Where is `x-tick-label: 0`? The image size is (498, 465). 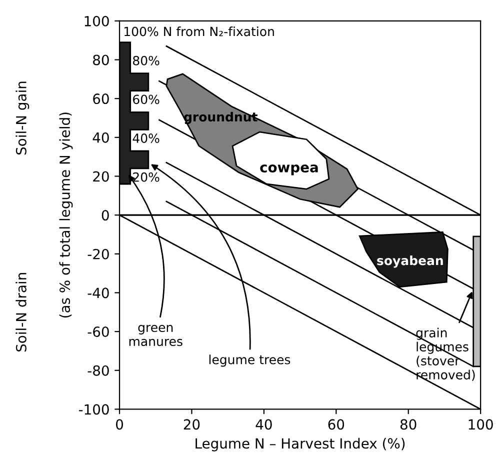 x-tick-label: 0 is located at coordinates (120, 424).